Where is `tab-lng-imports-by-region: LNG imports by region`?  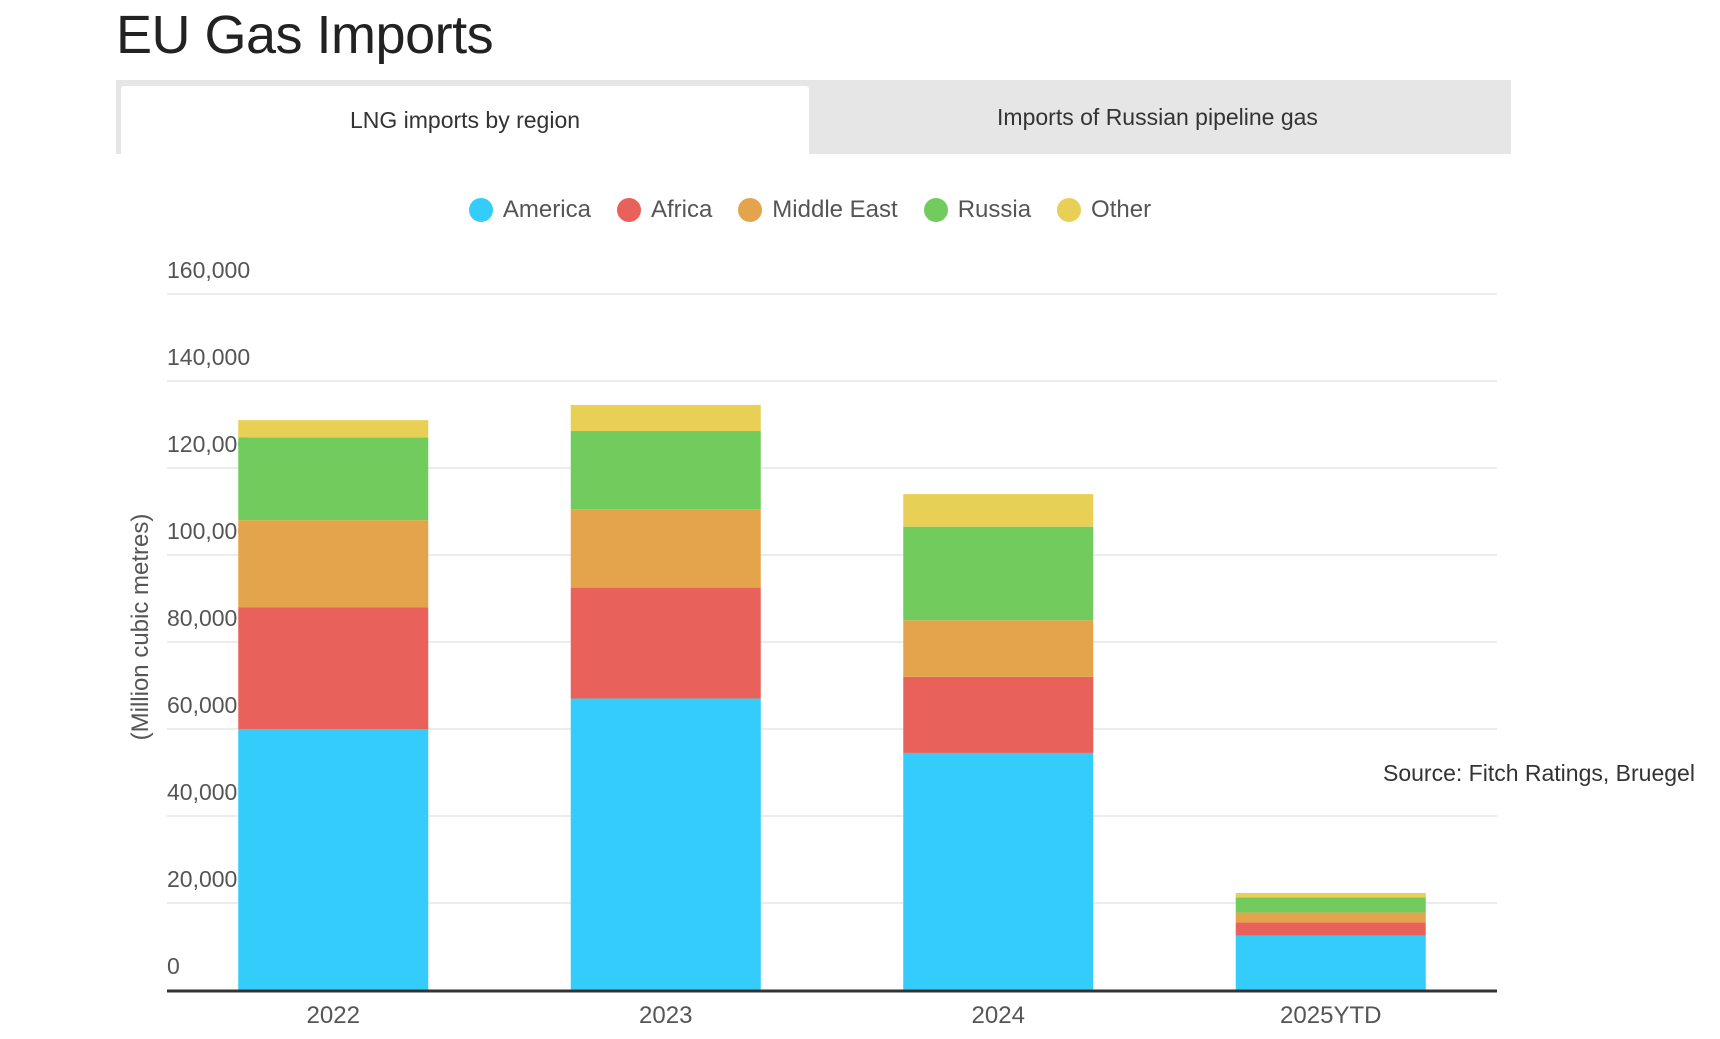
tab-lng-imports-by-region: LNG imports by region is located at coordinates (465, 120).